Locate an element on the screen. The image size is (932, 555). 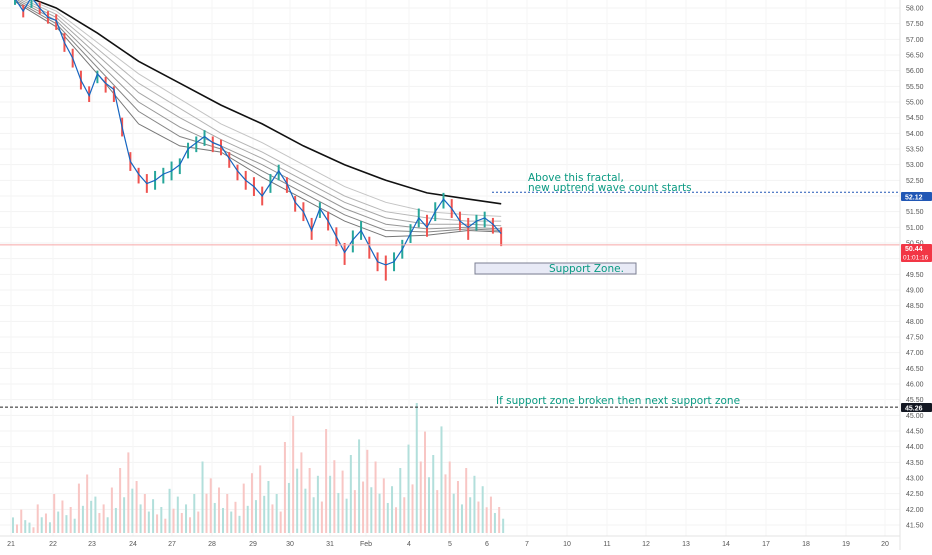
x-tick-label: 19 is located at coordinates (846, 544).